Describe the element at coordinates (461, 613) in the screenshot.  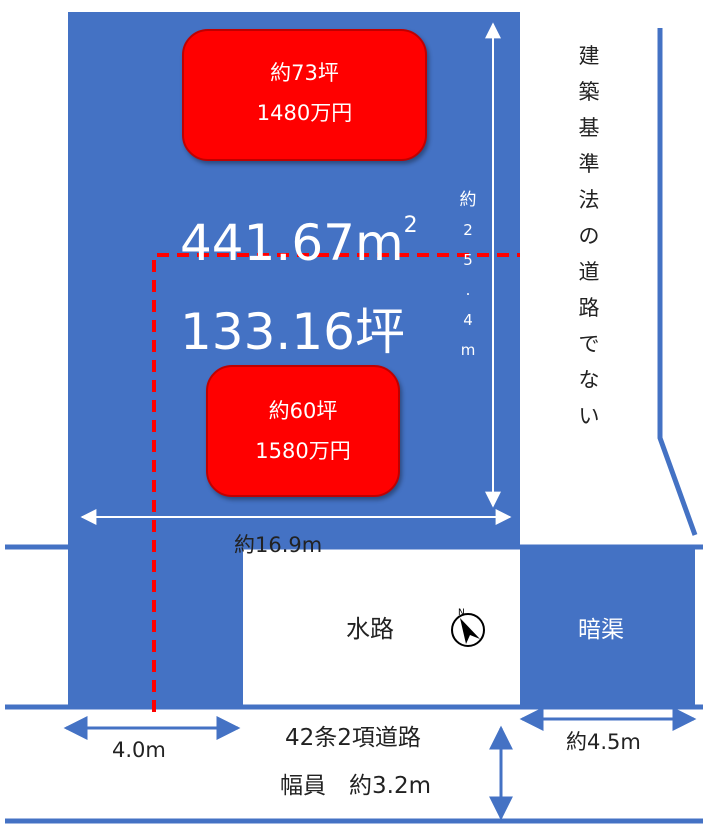
I see `svg-text: N` at that location.